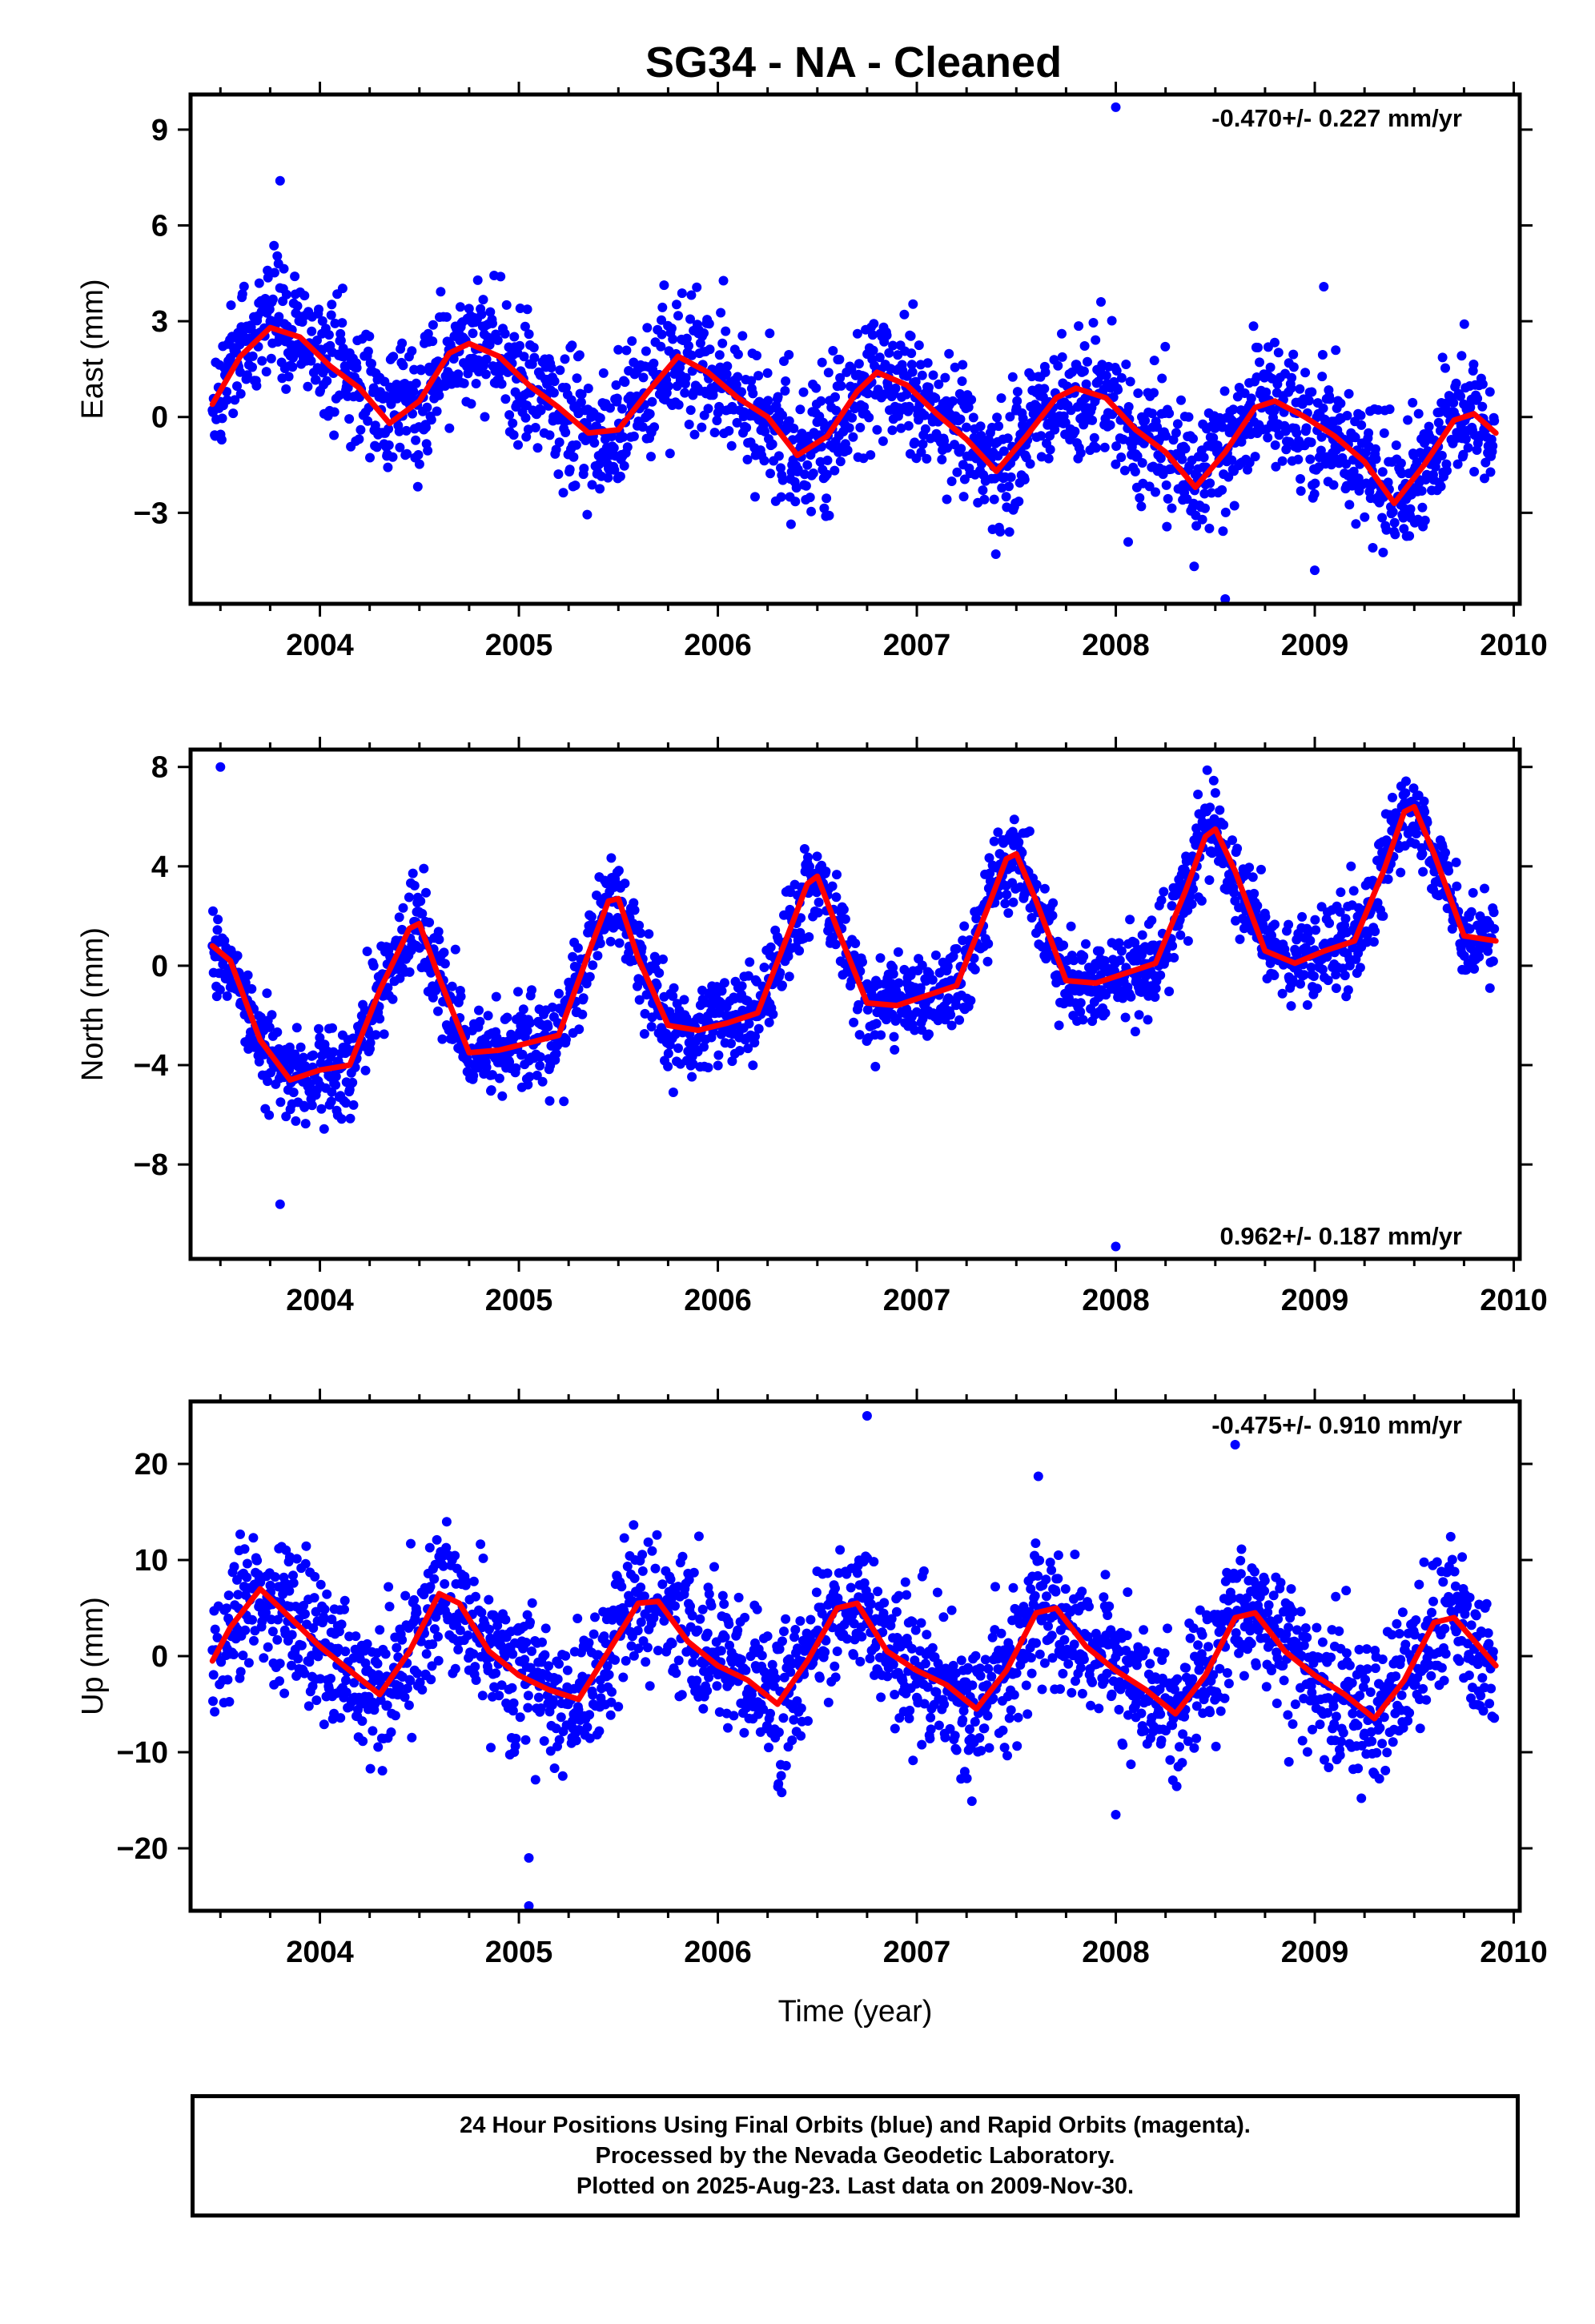  What do you see at coordinates (853, 62) in the screenshot?
I see `chart-title: SG34 - NA - Cleaned` at bounding box center [853, 62].